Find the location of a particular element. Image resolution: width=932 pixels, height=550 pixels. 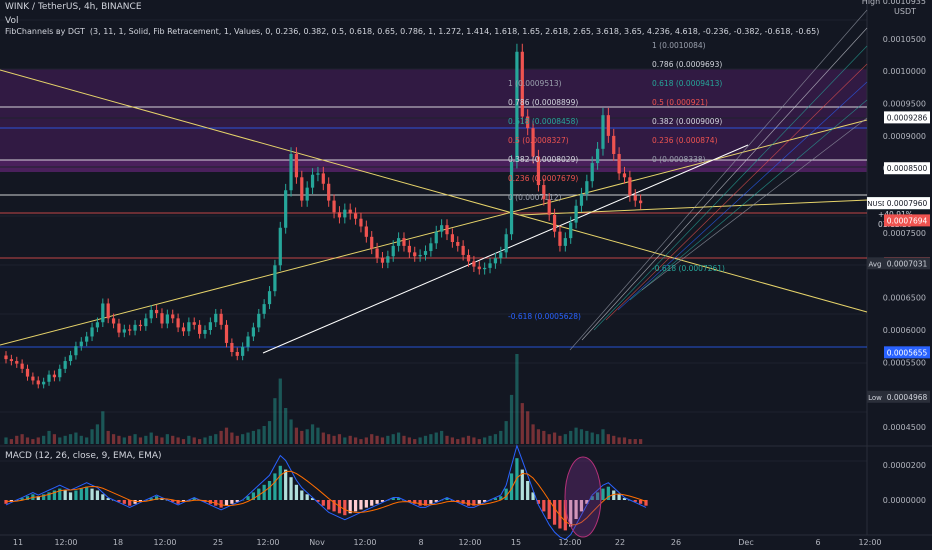

time-tick: 15 is located at coordinates (516, 542).